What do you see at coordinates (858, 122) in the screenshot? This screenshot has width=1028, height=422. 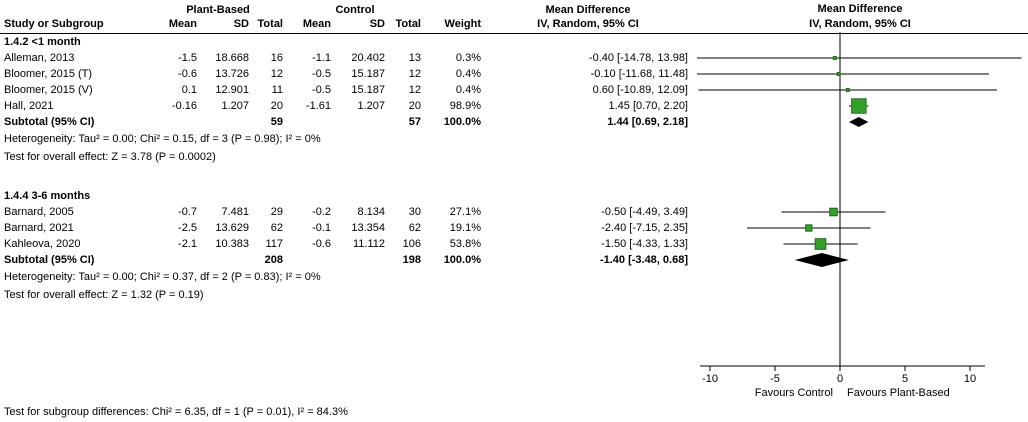 I see `subtotal-diamond` at bounding box center [858, 122].